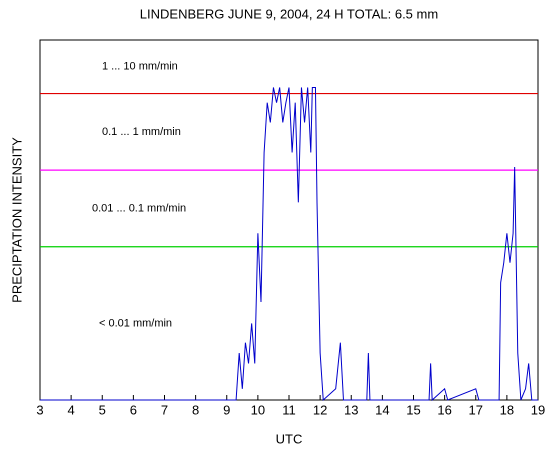  Describe the element at coordinates (135, 323) in the screenshot. I see `band-label: < 0.01 mm/min` at that location.